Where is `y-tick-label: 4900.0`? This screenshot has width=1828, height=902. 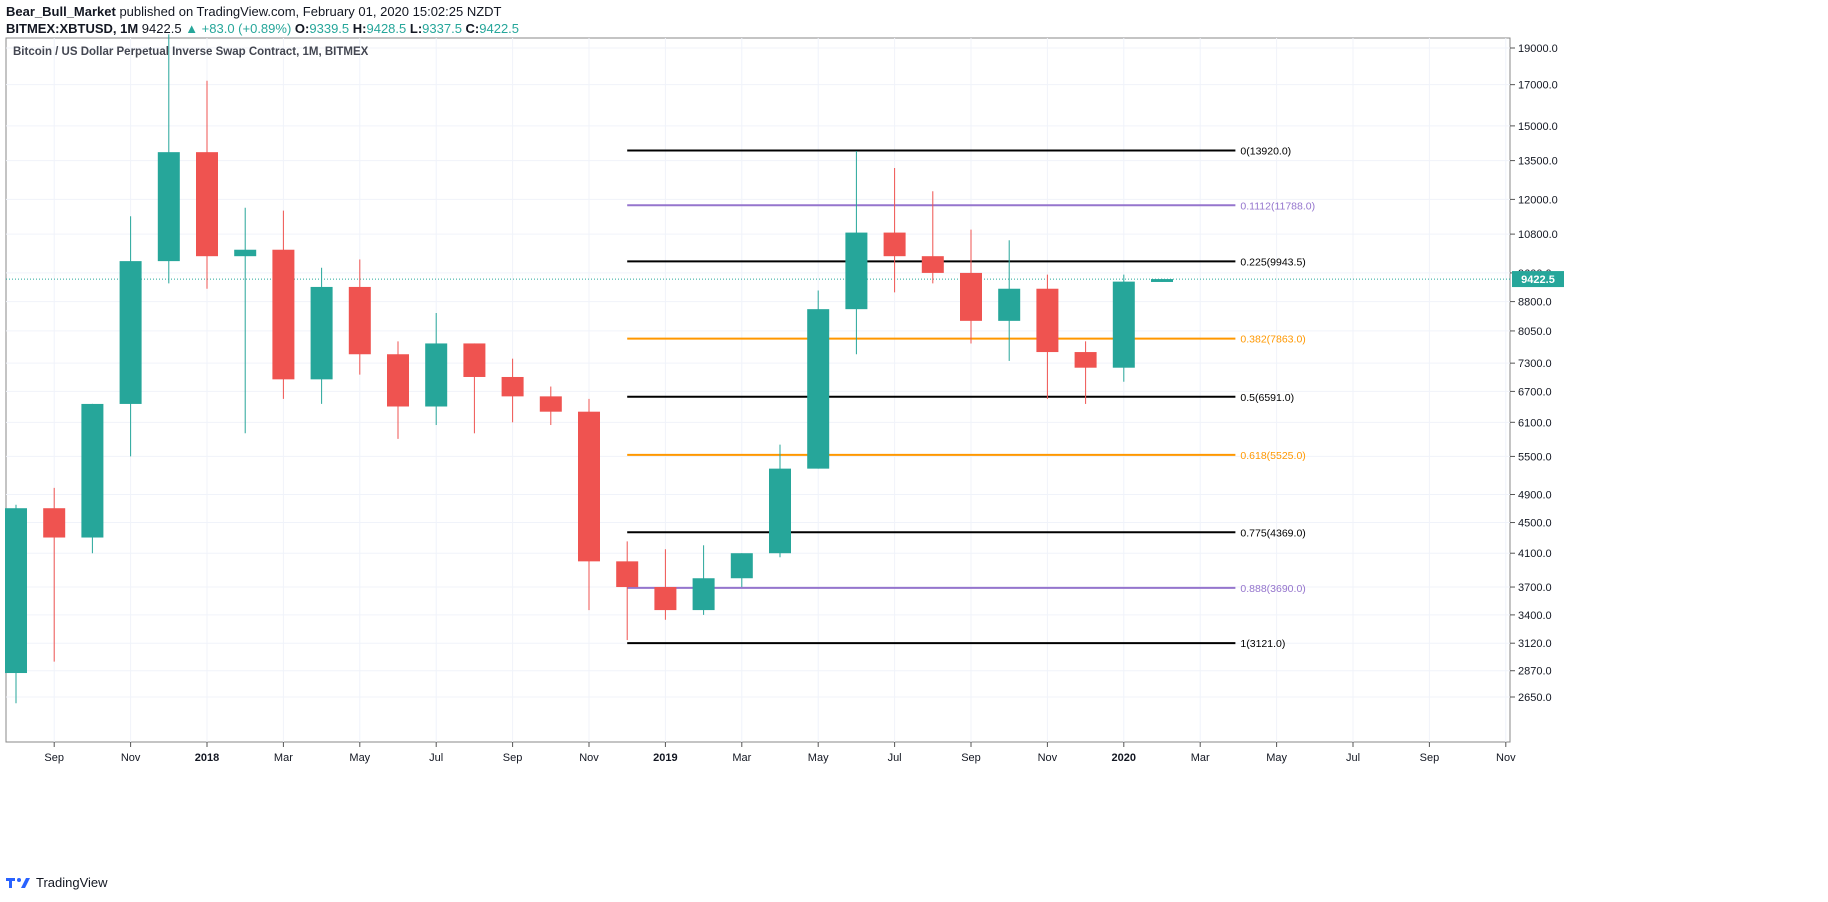 y-tick-label: 4900.0 is located at coordinates (1535, 495).